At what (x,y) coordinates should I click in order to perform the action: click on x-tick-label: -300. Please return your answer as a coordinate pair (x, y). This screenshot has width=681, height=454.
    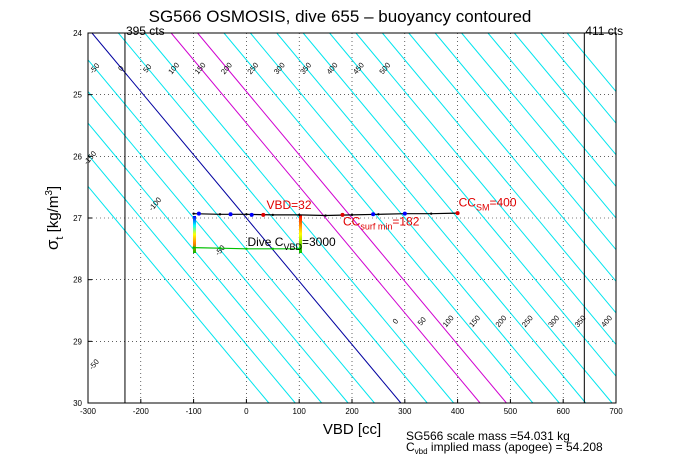
    Looking at the image, I should click on (88, 411).